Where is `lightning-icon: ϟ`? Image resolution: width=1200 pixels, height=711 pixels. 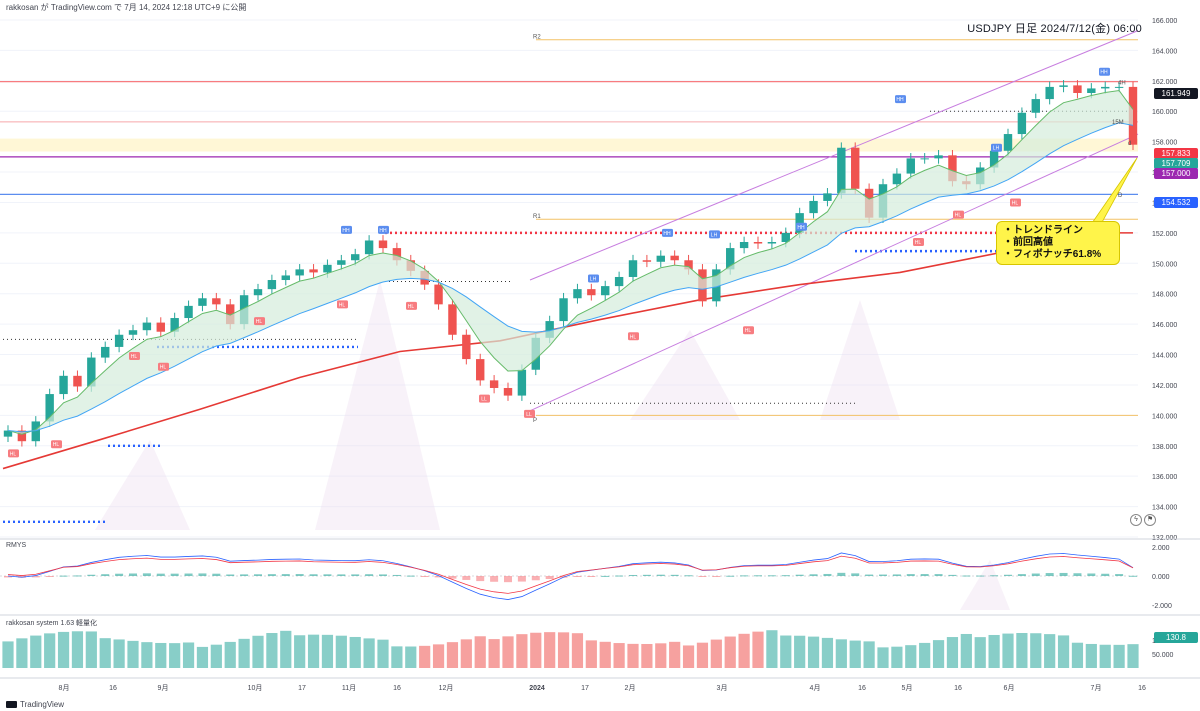 lightning-icon: ϟ is located at coordinates (1136, 520).